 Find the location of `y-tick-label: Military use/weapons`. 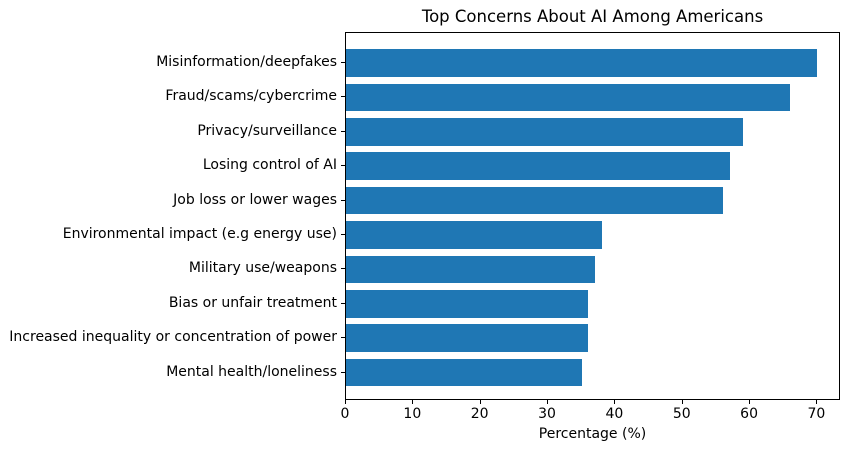

y-tick-label: Military use/weapons is located at coordinates (262, 268).